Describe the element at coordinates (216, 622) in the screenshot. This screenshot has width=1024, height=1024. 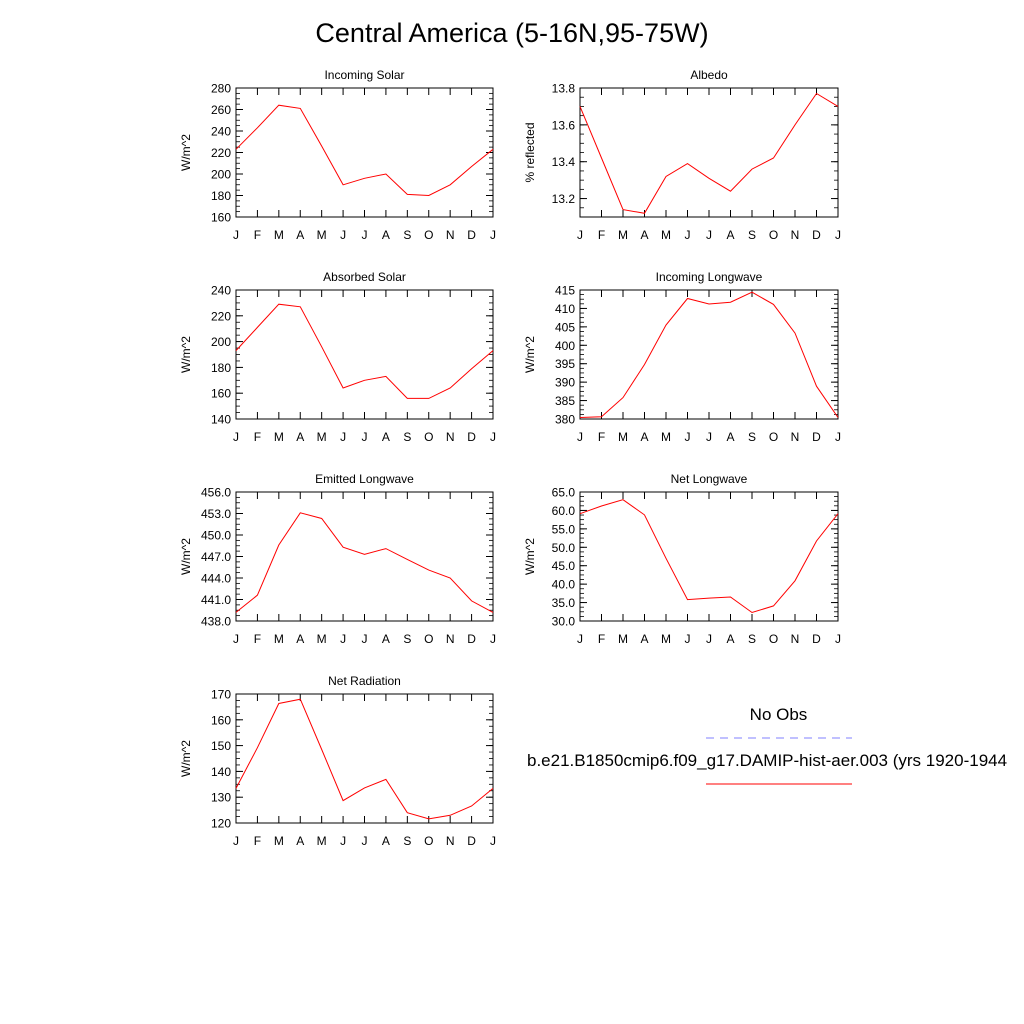
I see `panel-5-ytick-label: 438.0` at that location.